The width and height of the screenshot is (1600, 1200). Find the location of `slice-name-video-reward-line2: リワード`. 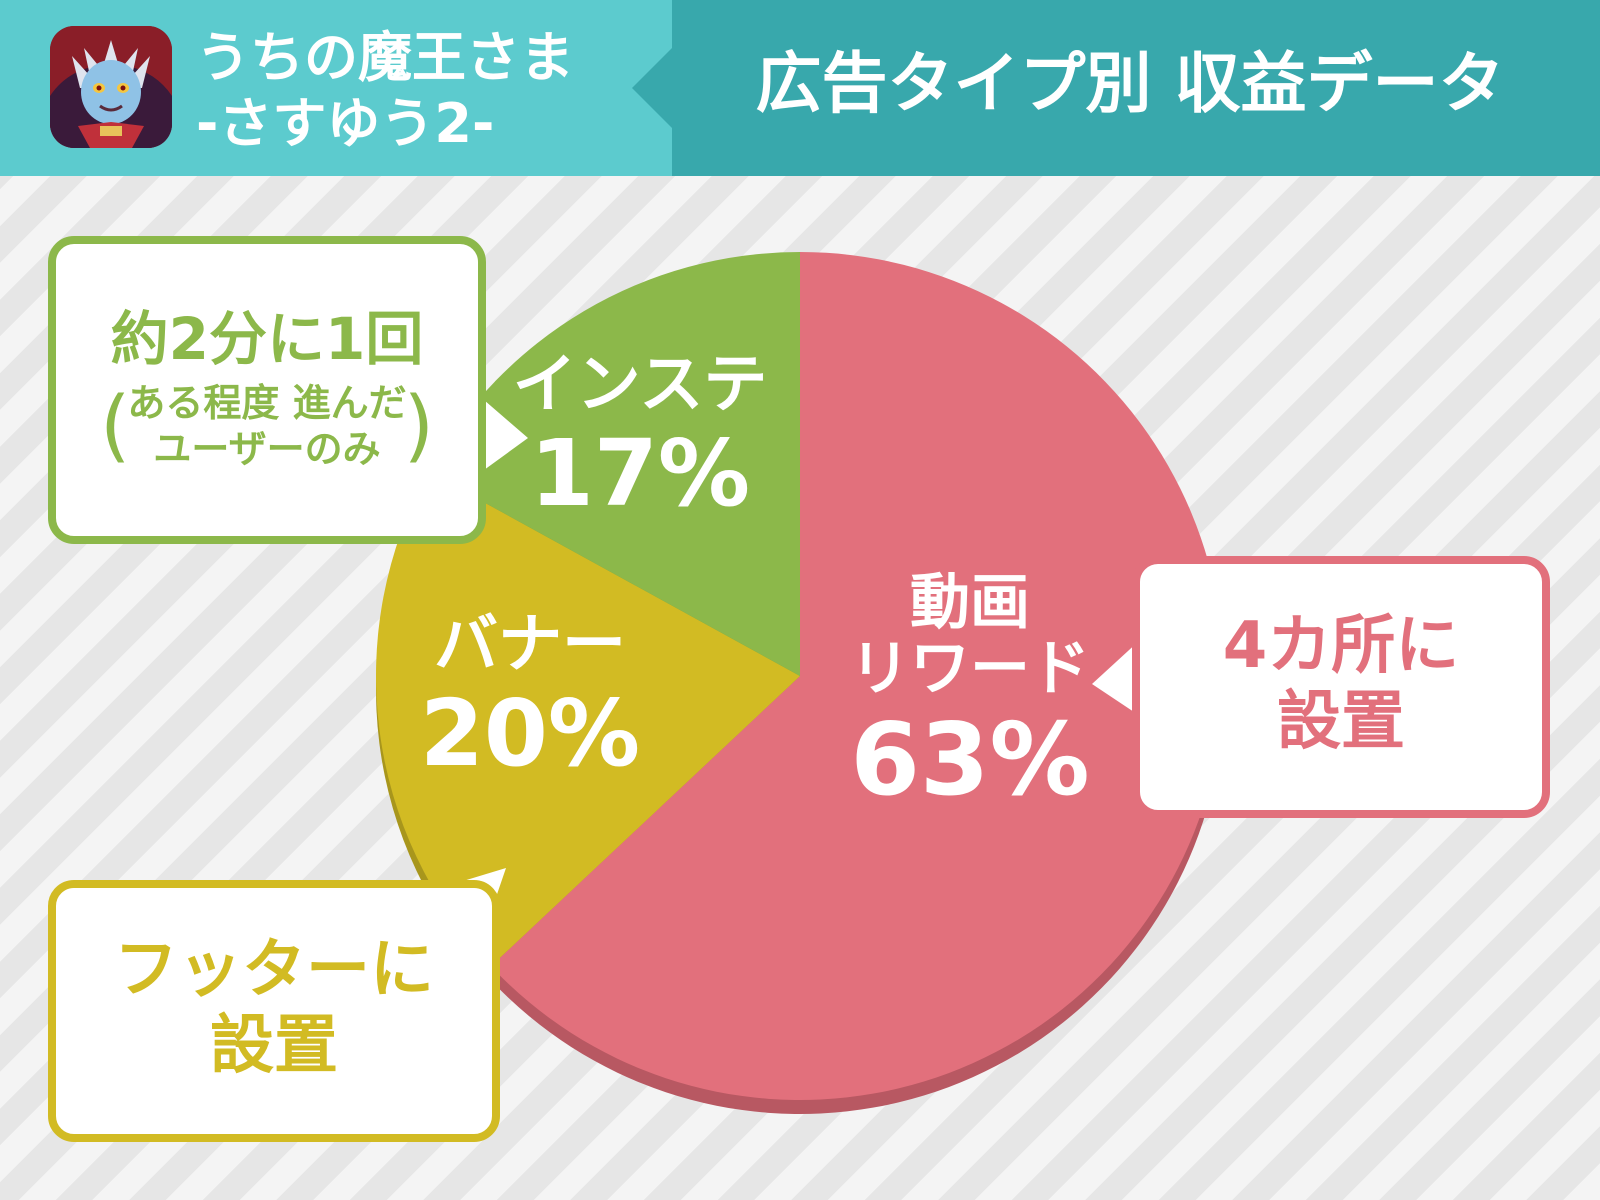

slice-name-video-reward-line2: リワード is located at coordinates (970, 669).